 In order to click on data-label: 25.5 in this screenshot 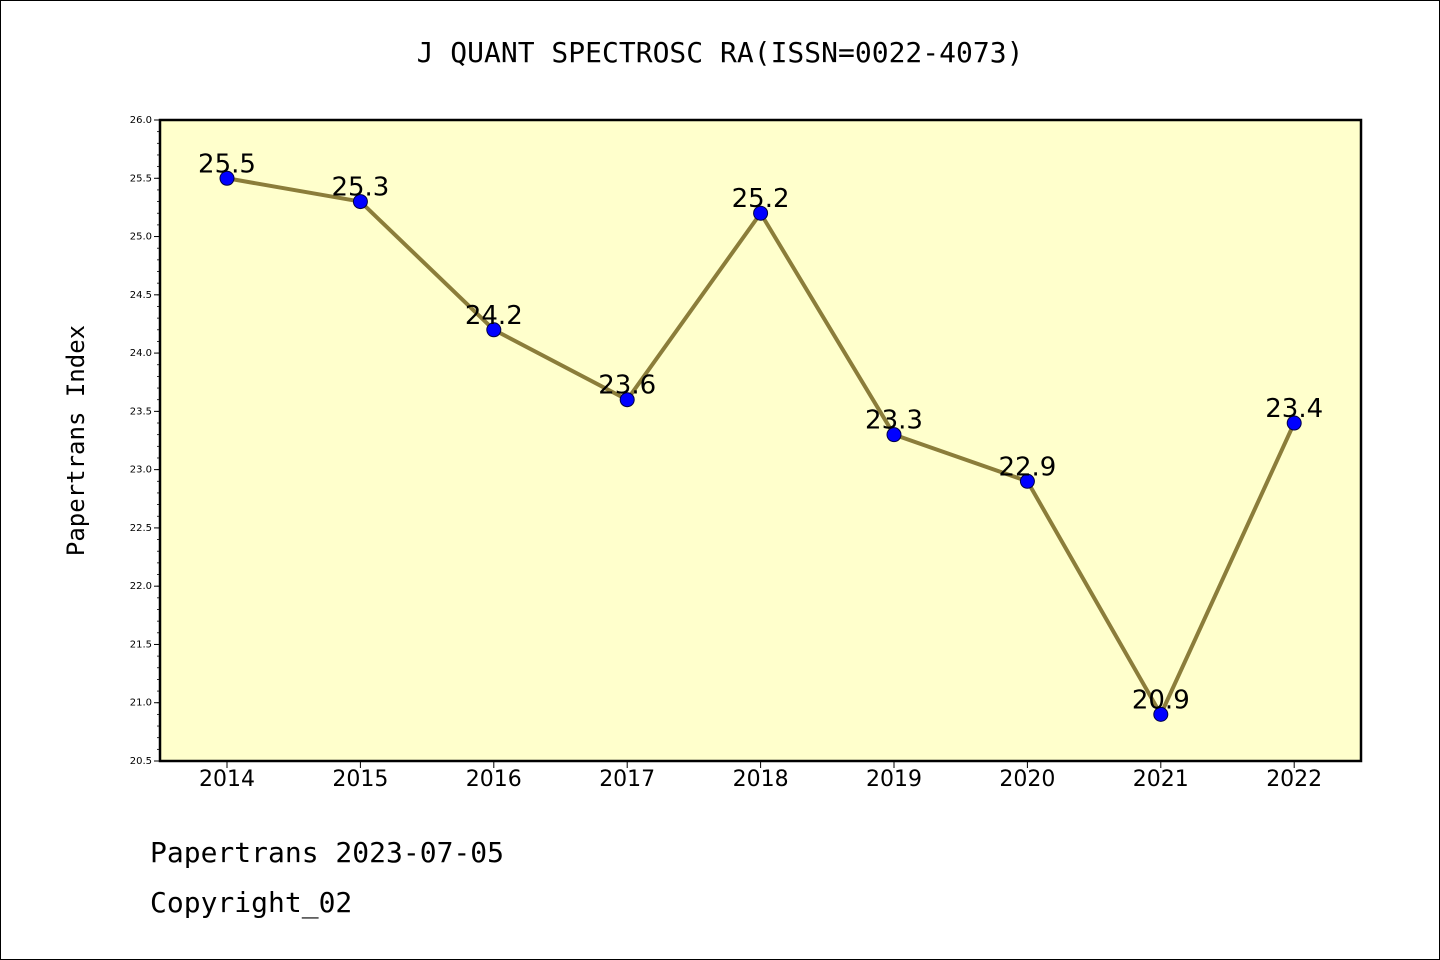, I will do `click(227, 164)`.